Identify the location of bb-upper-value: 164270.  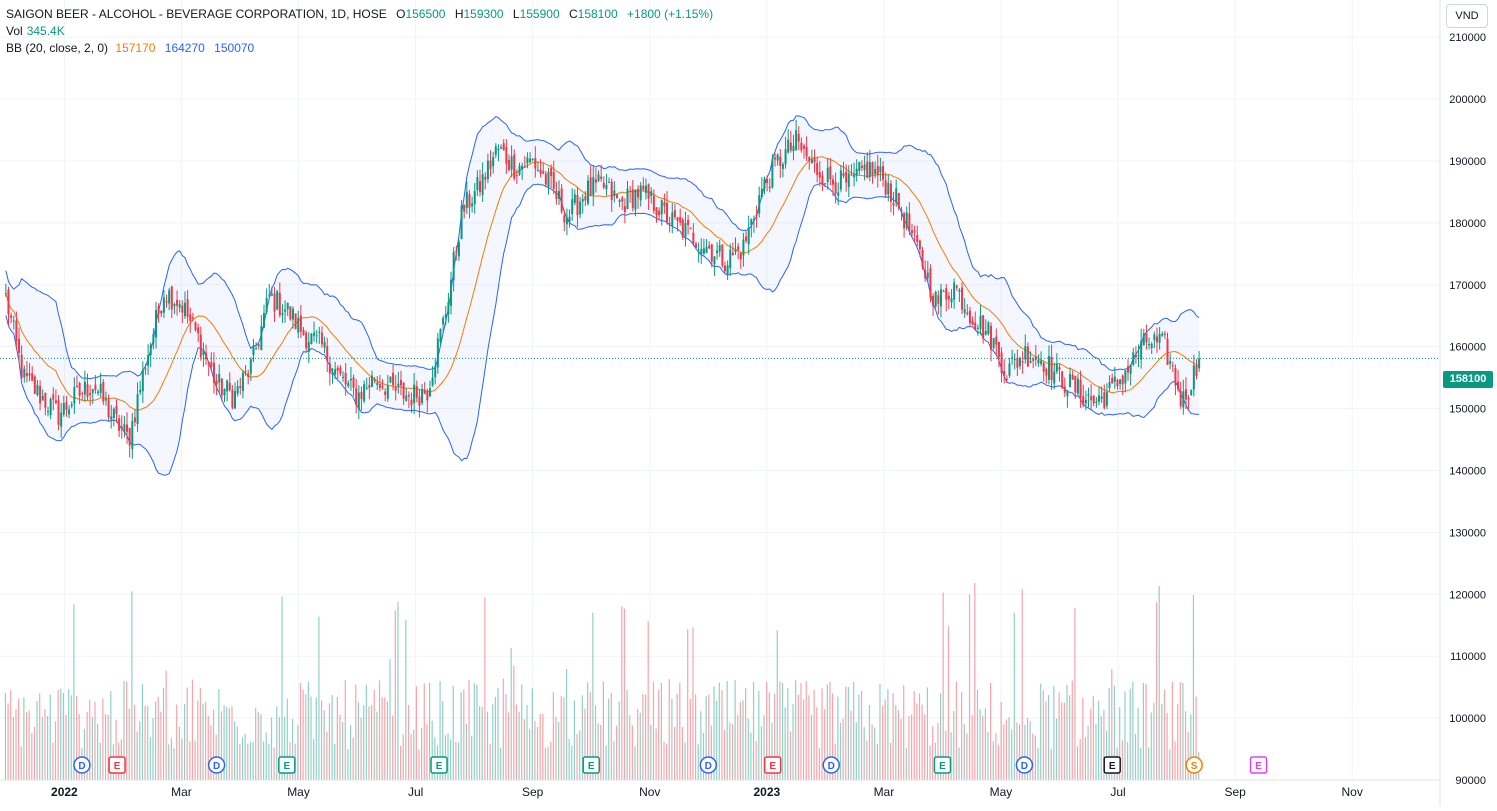
(184, 48).